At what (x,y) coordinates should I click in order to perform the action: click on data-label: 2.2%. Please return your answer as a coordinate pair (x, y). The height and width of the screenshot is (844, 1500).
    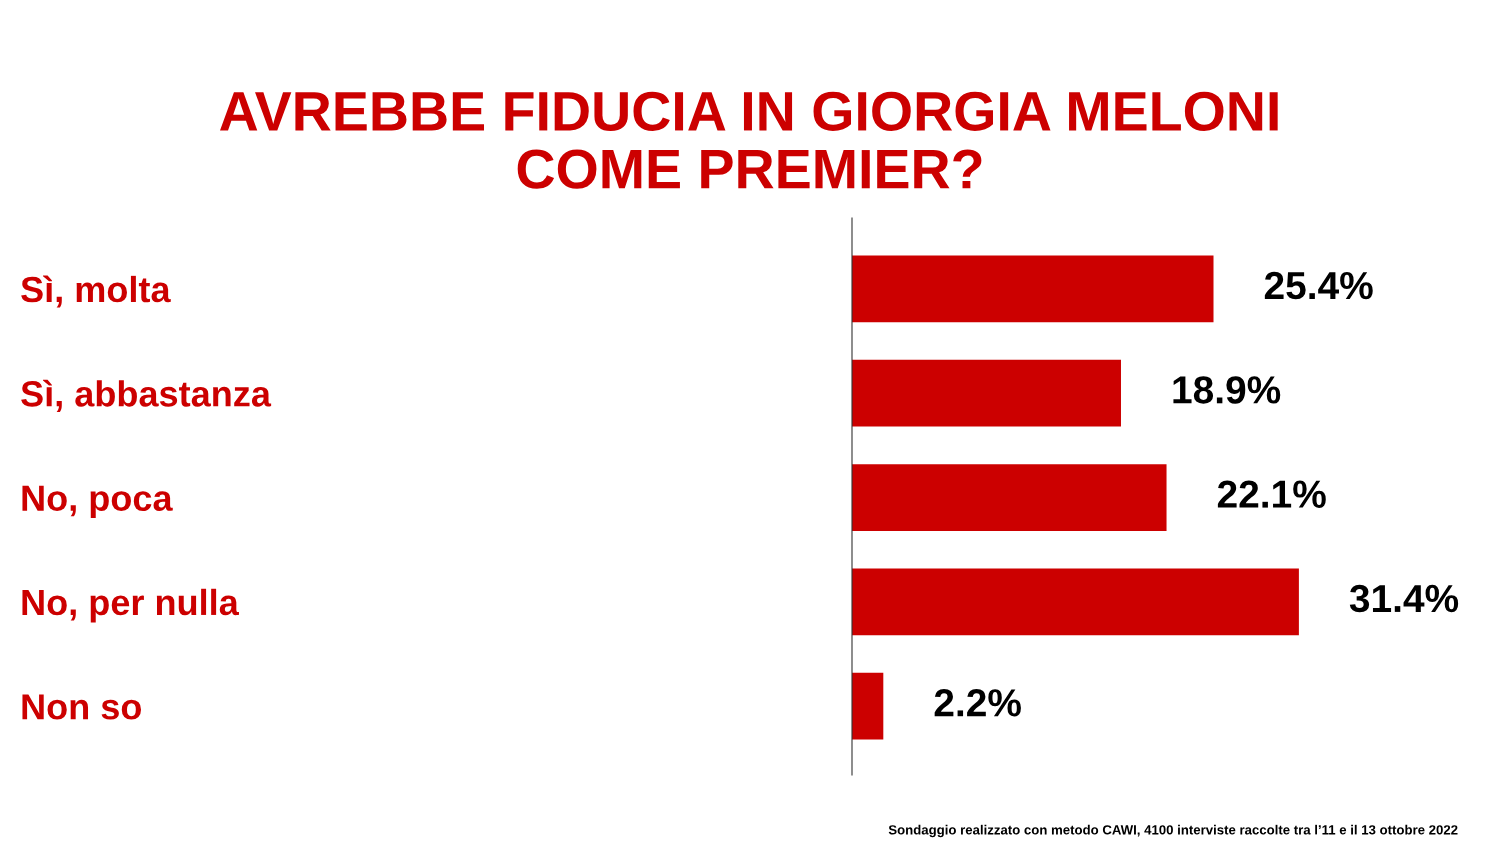
    Looking at the image, I should click on (977, 703).